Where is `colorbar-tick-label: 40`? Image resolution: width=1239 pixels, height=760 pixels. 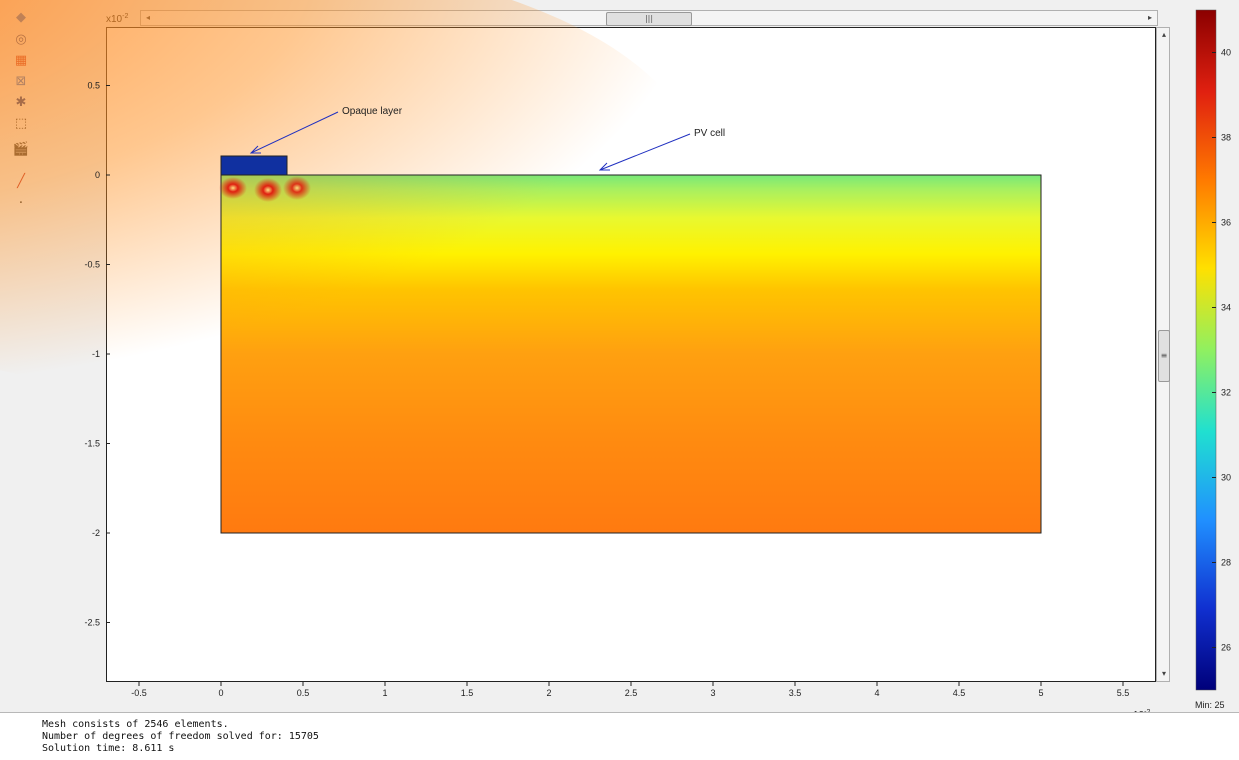 colorbar-tick-label: 40 is located at coordinates (1226, 53).